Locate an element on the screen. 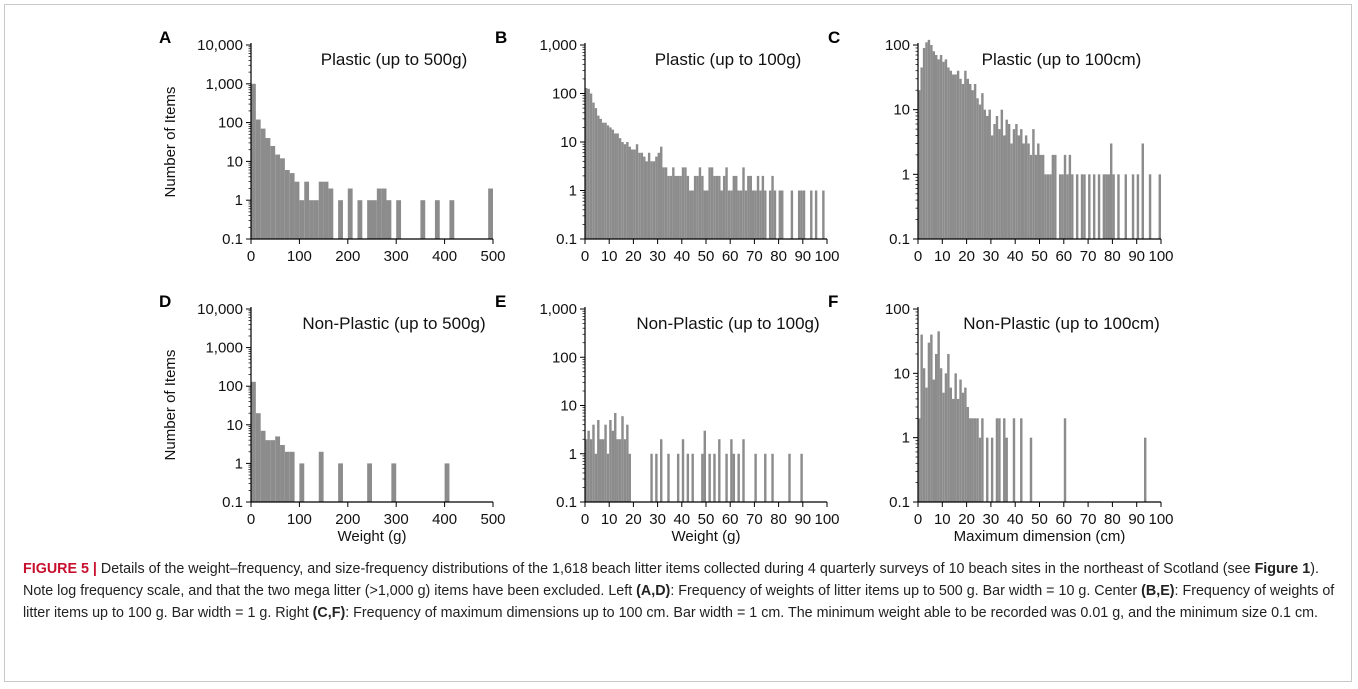 The width and height of the screenshot is (1358, 689). x-tick-label-b-0: 0 is located at coordinates (585, 256).